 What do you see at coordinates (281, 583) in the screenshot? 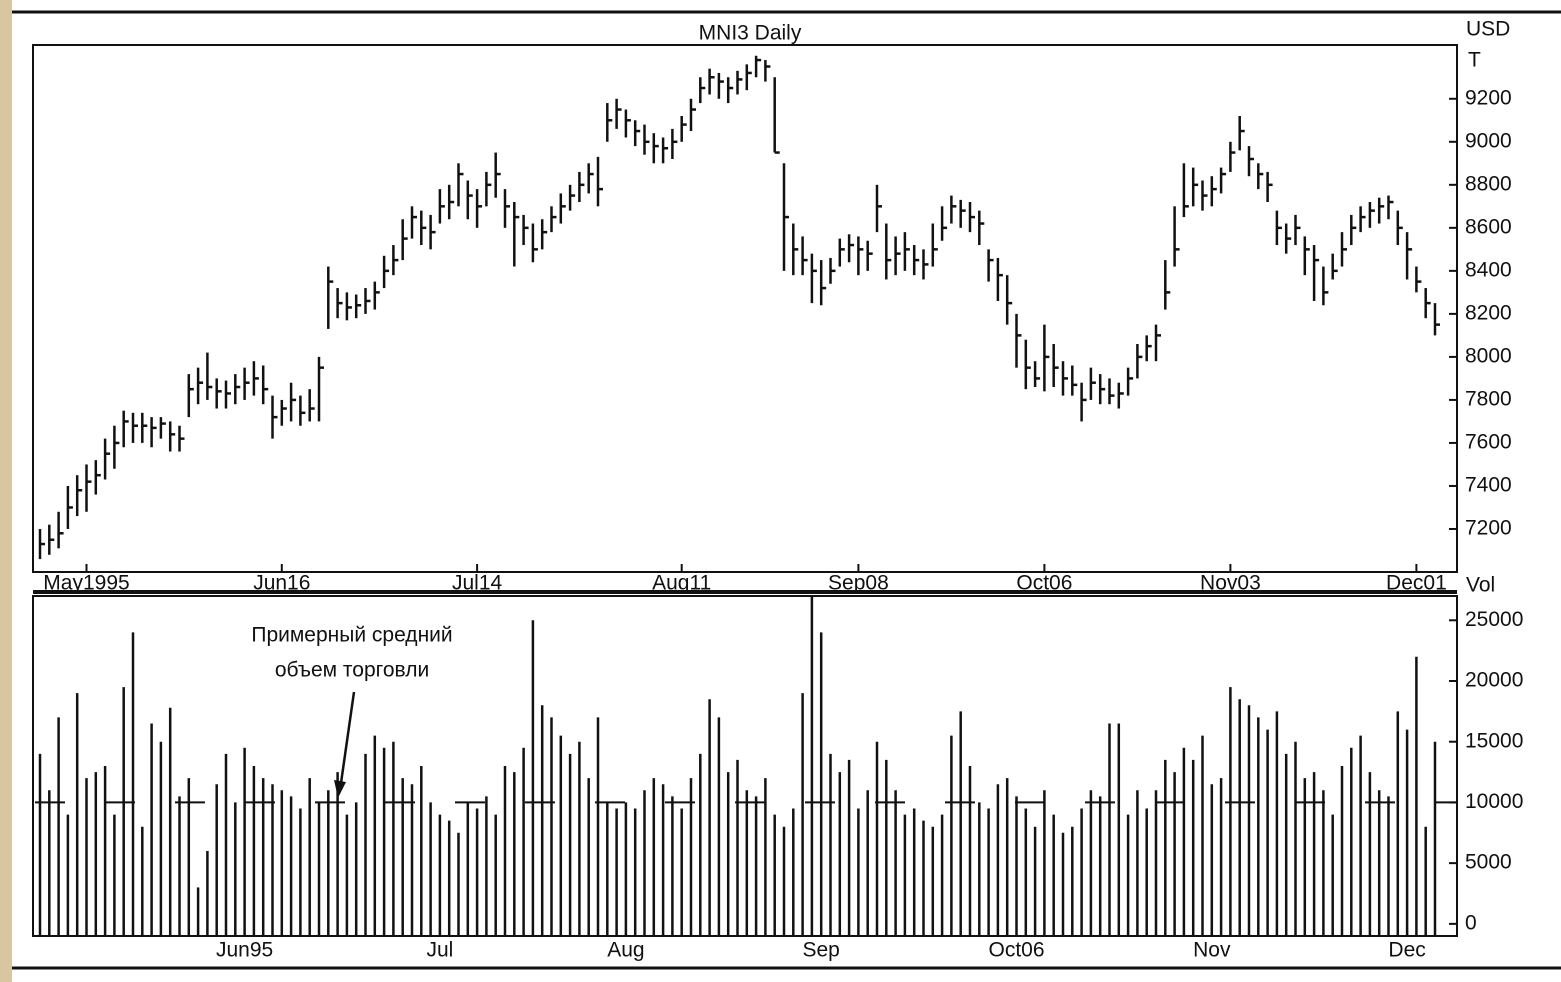
I see `x-tick-label: Jun16` at bounding box center [281, 583].